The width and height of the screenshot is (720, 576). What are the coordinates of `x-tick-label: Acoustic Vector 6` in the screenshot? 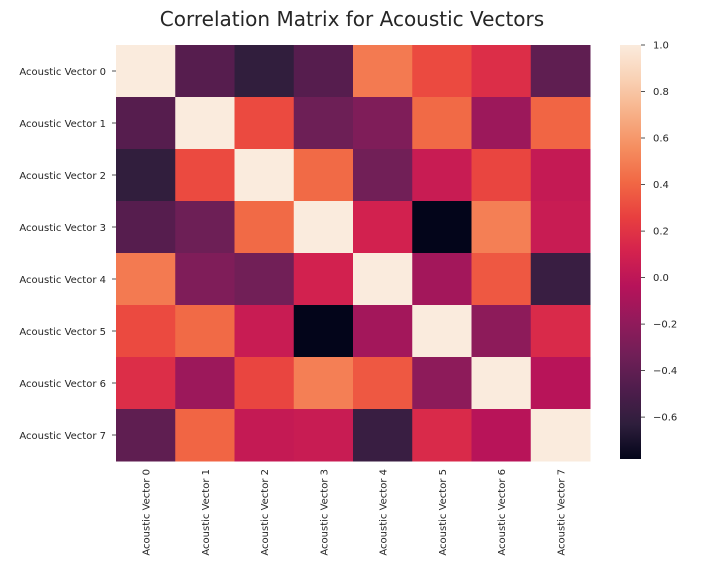 It's located at (502, 512).